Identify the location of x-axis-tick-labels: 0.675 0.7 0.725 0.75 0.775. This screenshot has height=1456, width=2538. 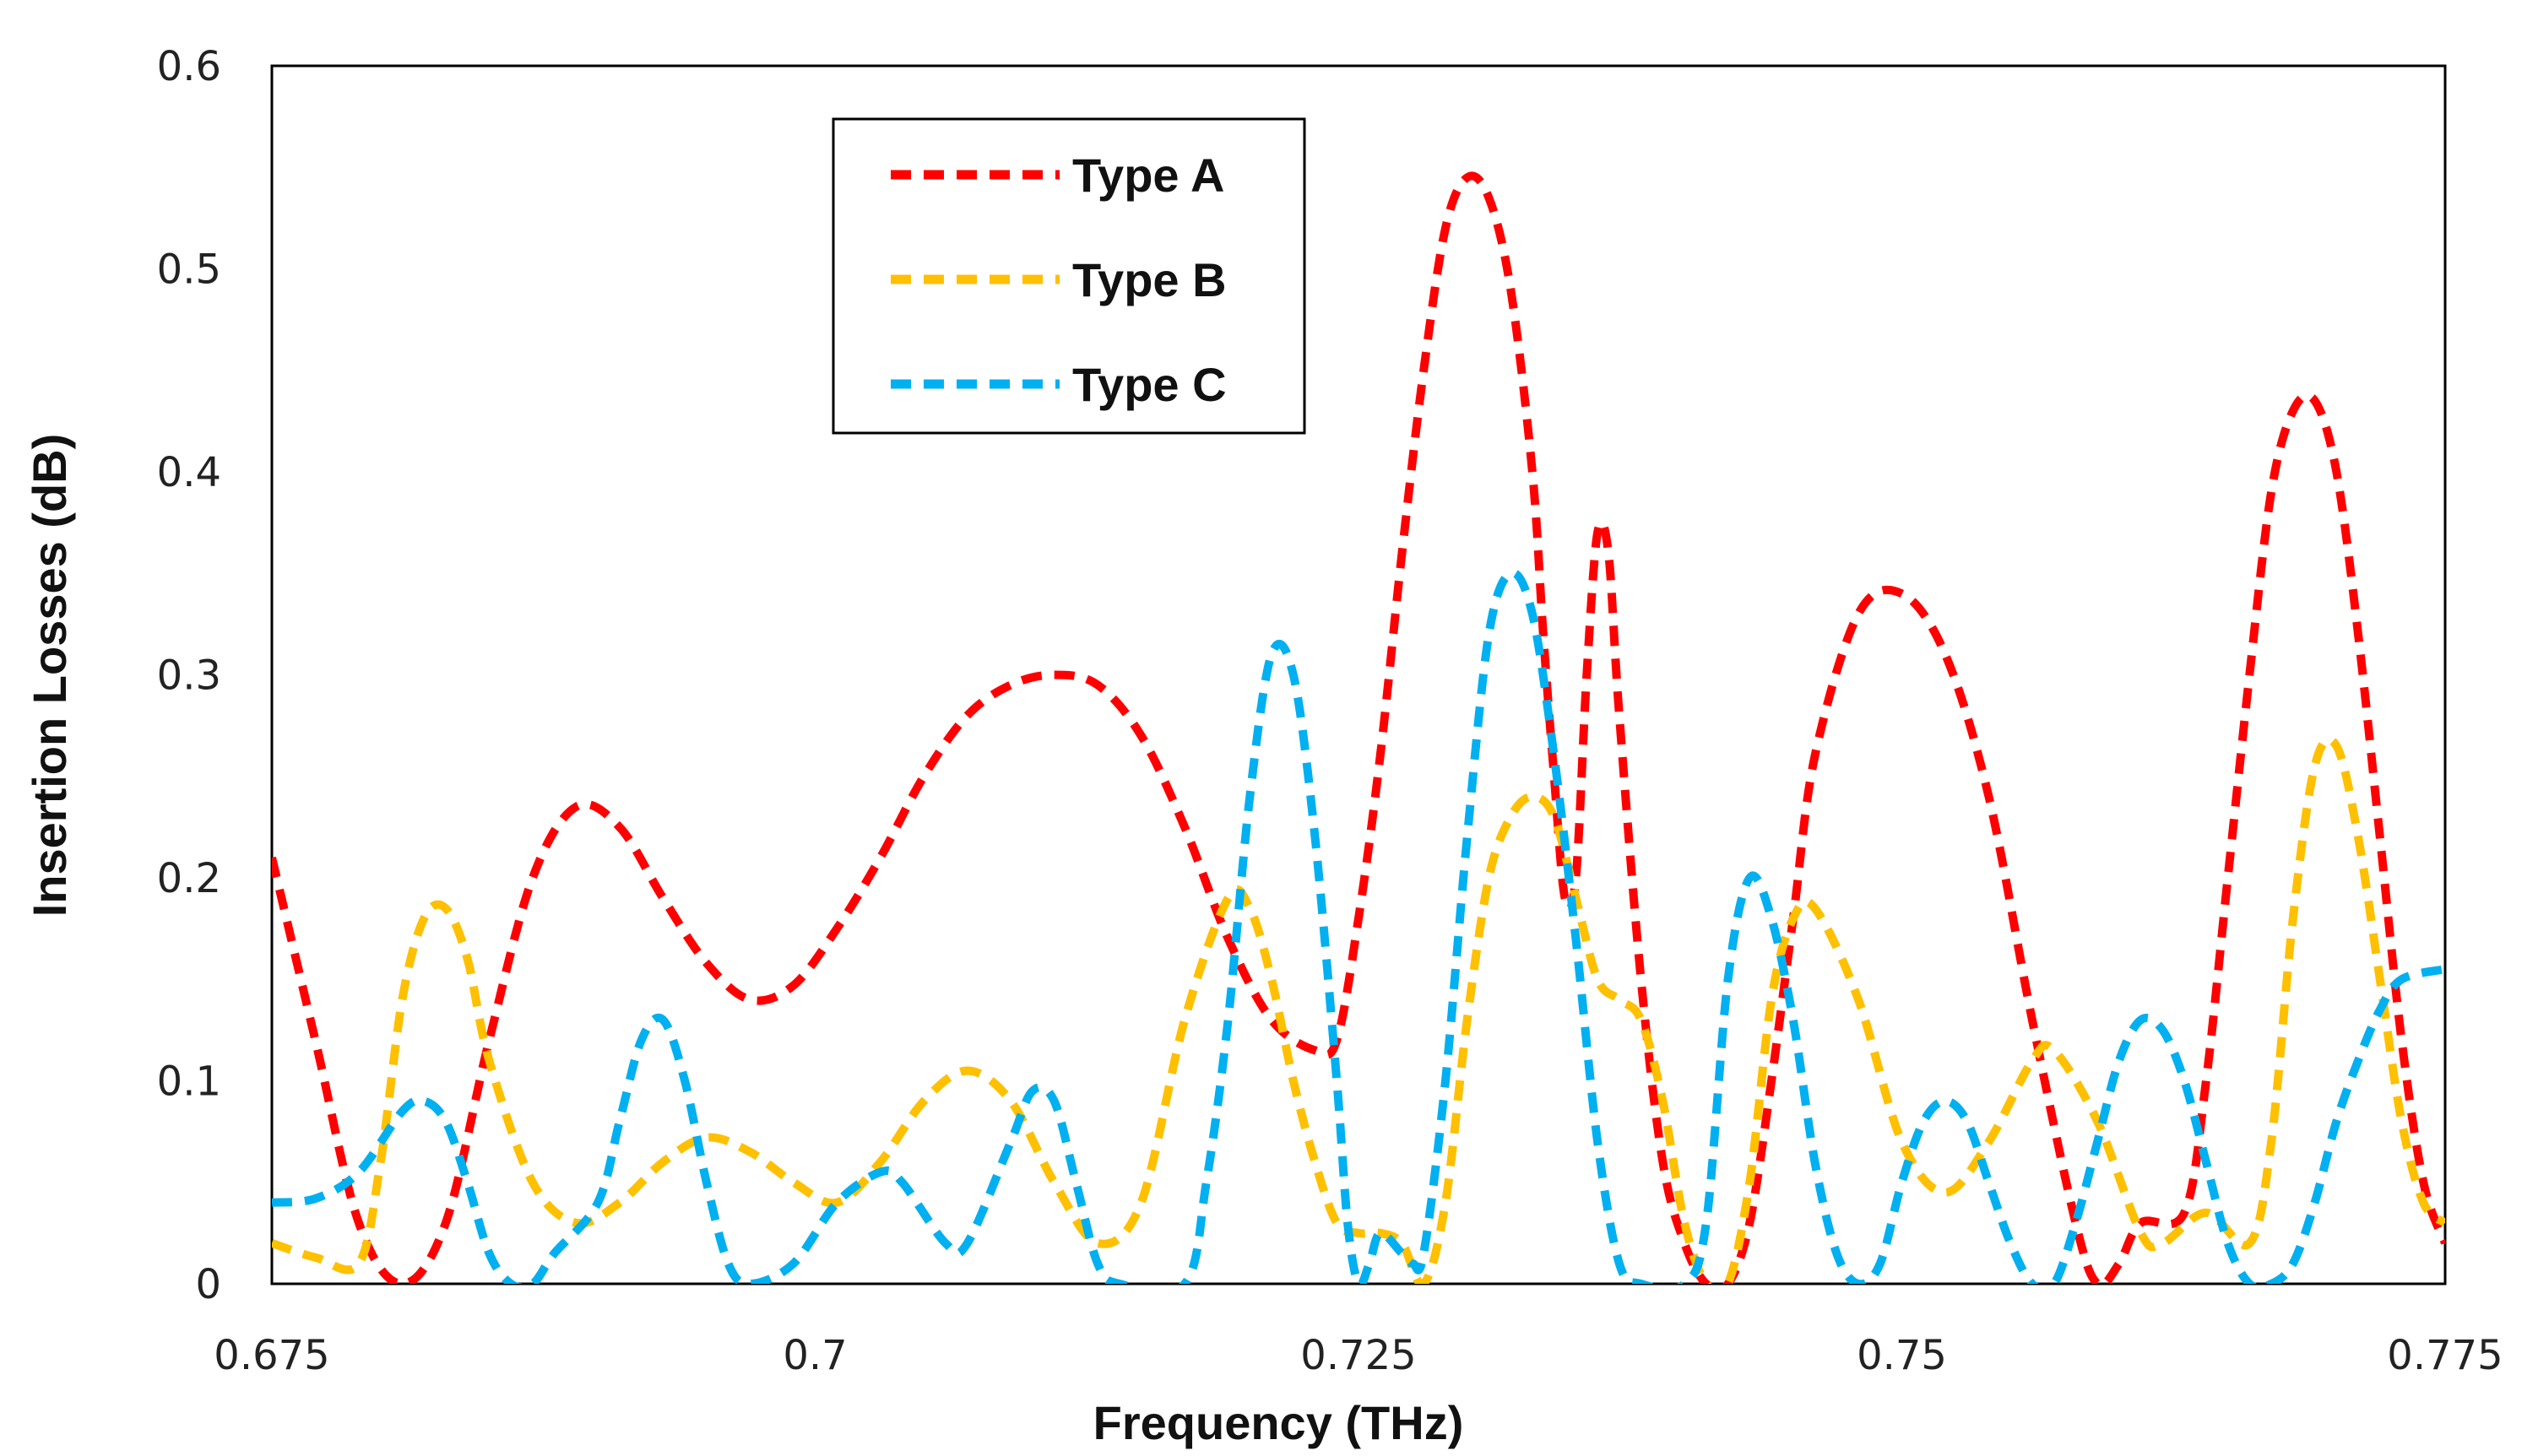
(1358, 1355).